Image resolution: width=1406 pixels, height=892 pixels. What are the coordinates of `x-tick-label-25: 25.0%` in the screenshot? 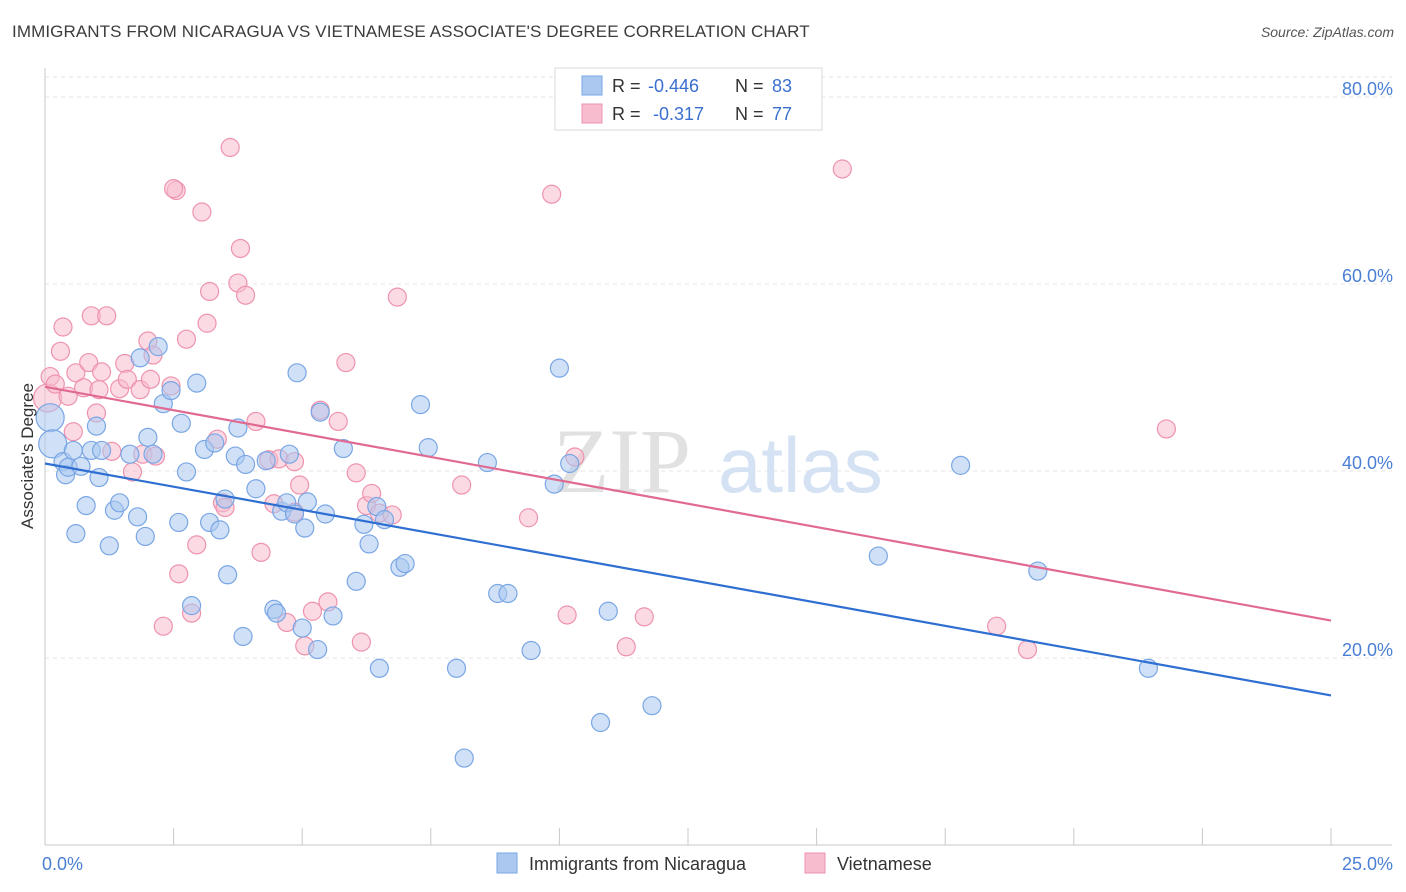 It's located at (1367, 864).